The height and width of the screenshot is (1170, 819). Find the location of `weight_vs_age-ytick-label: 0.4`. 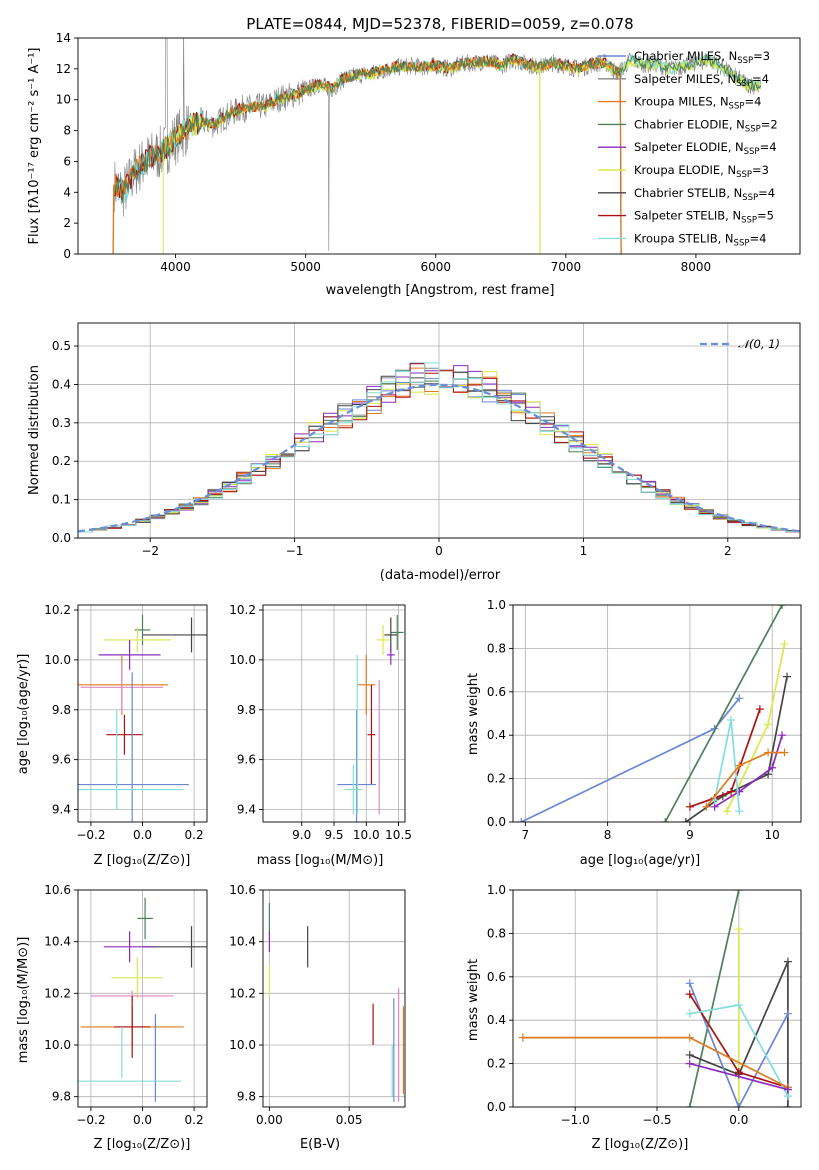

weight_vs_age-ytick-label: 0.4 is located at coordinates (496, 735).